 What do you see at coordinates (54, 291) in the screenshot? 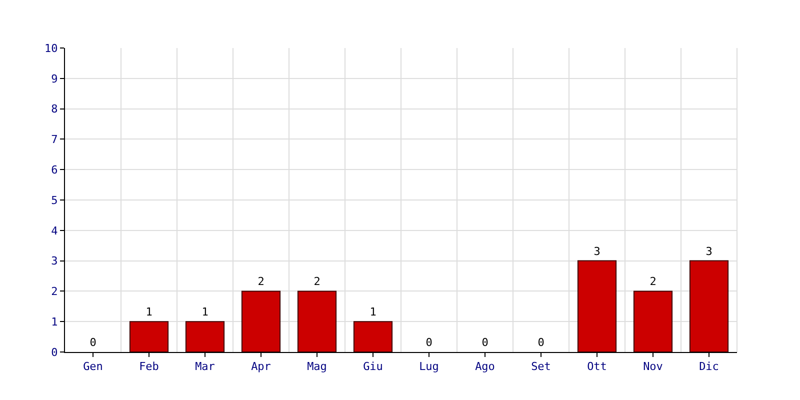
I see `y-tick-label: 2` at bounding box center [54, 291].